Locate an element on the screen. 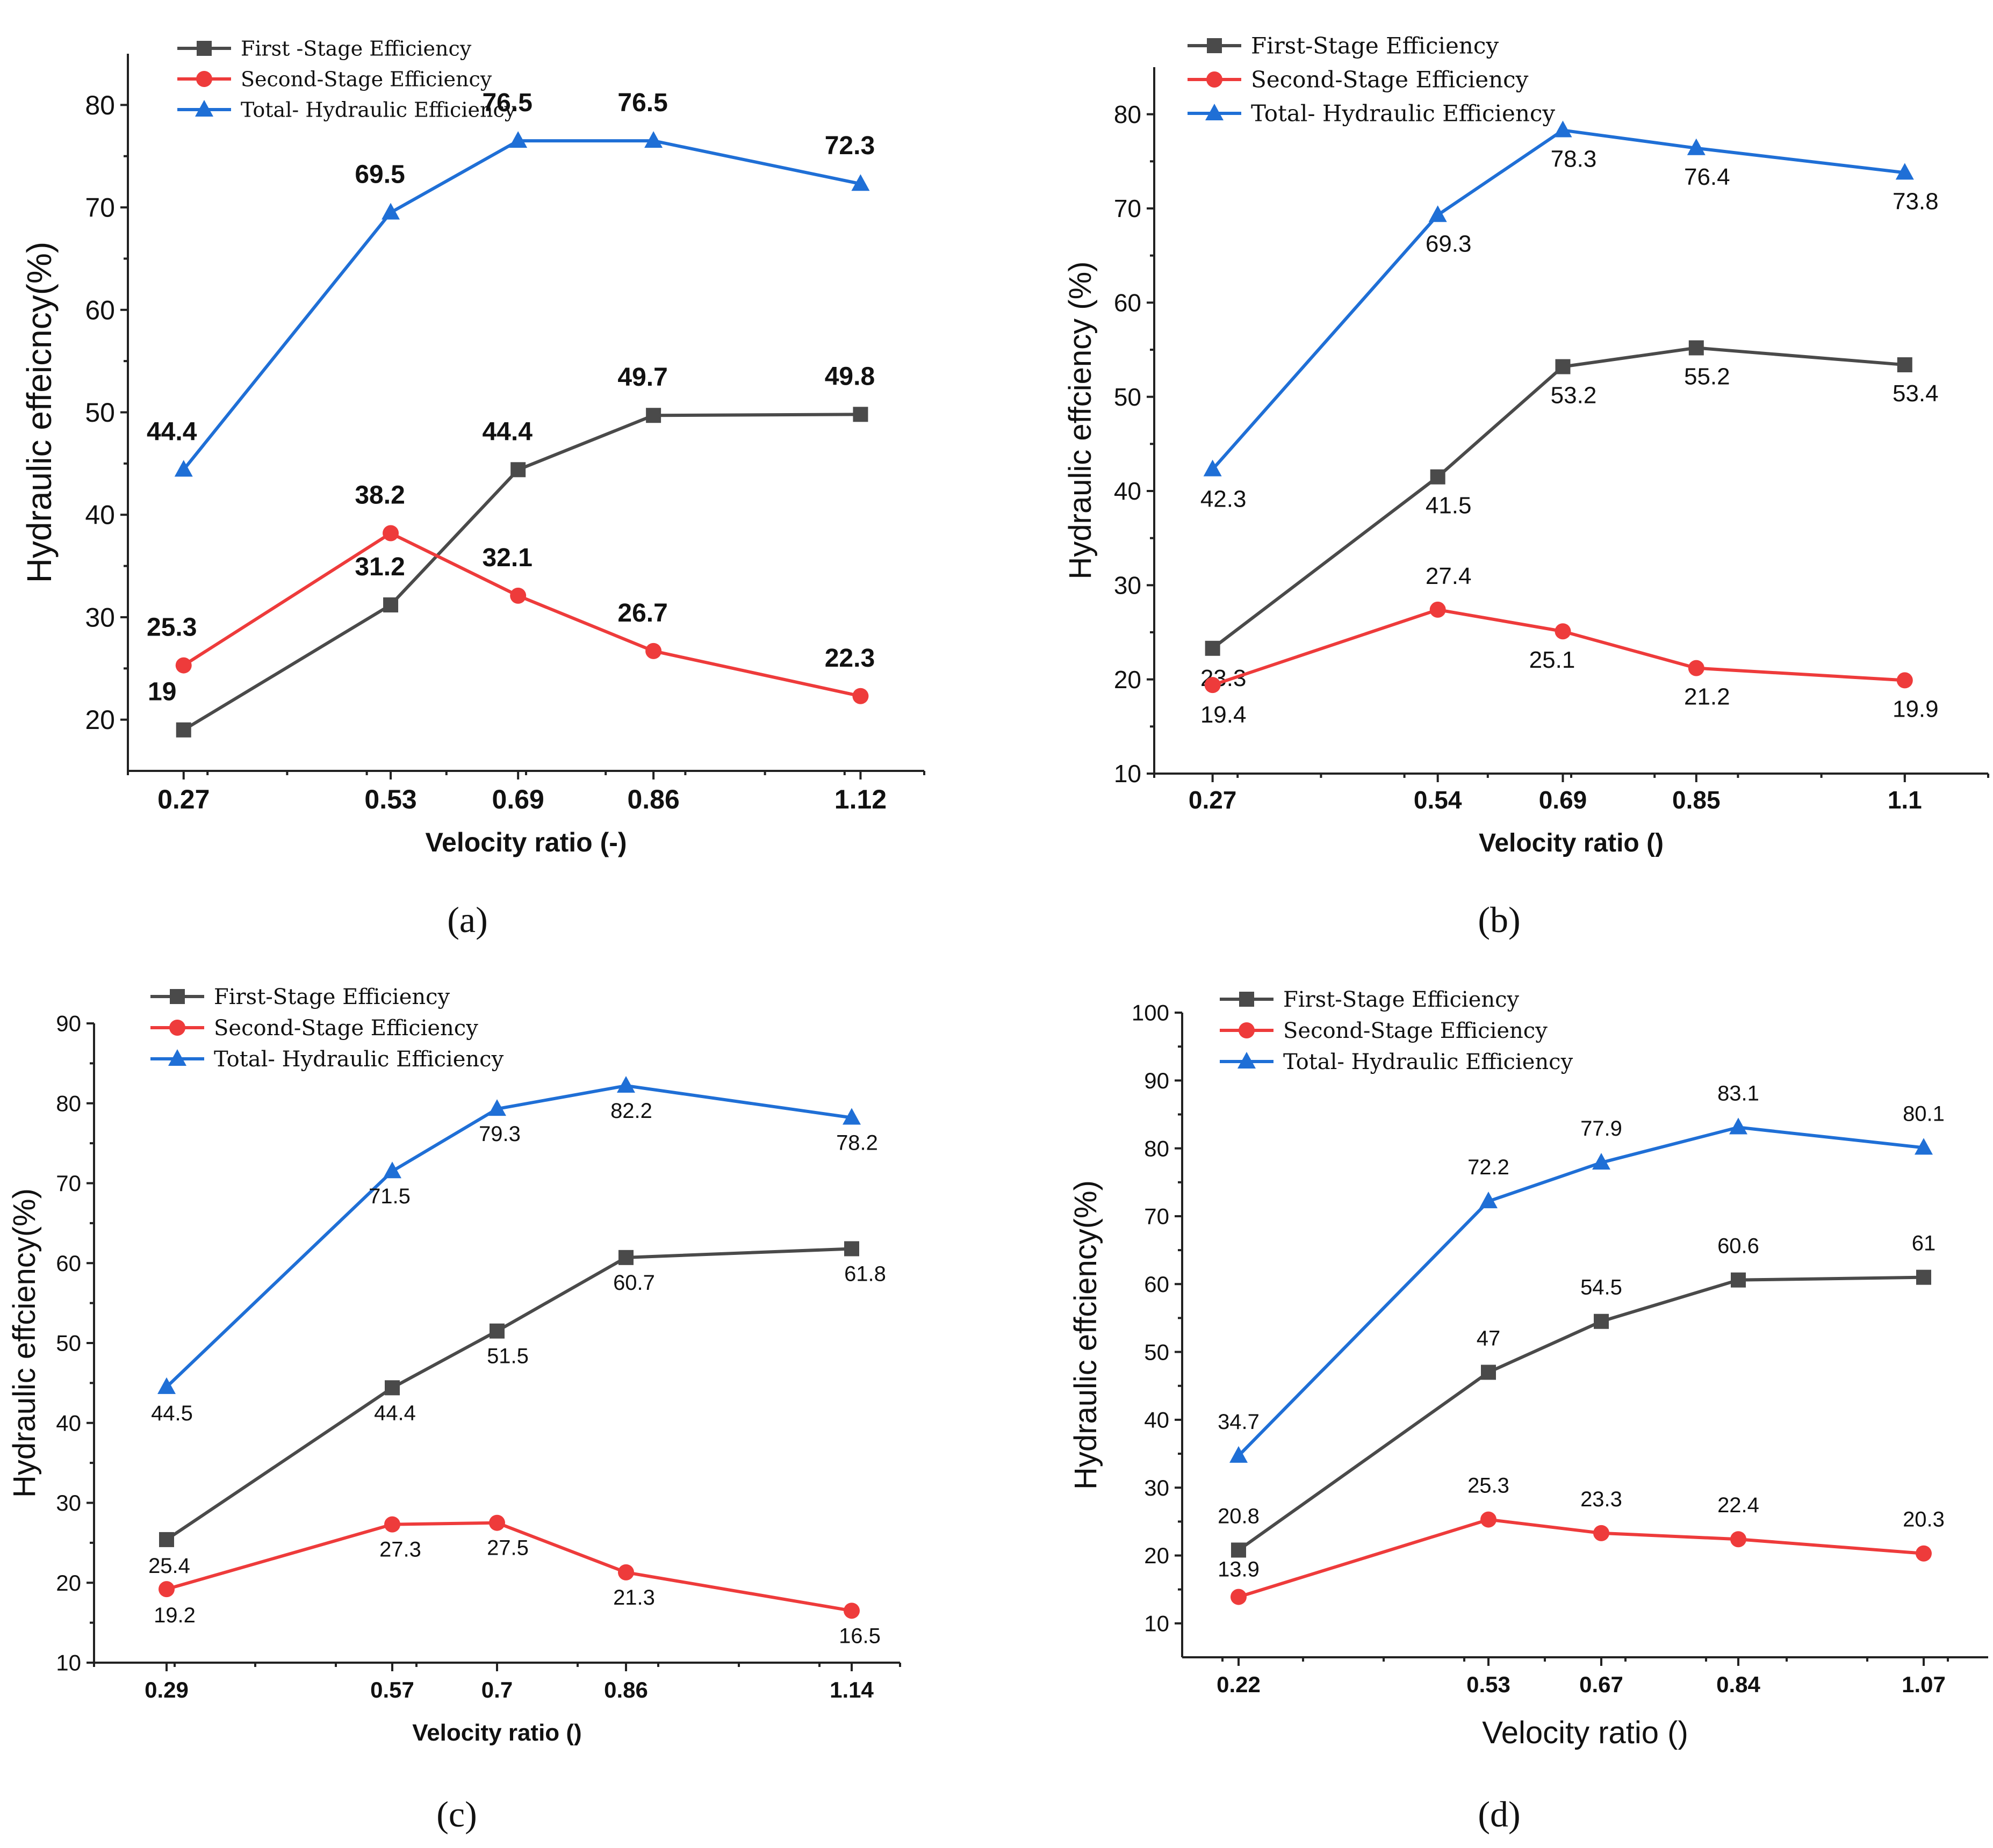 This screenshot has height=1848, width=1993. data-label-second: 16.5 is located at coordinates (860, 1636).